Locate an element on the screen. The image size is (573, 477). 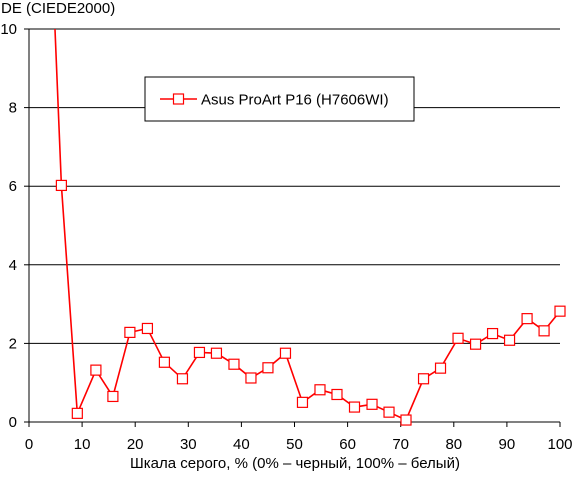
x-tick-label: 30 is located at coordinates (188, 444).